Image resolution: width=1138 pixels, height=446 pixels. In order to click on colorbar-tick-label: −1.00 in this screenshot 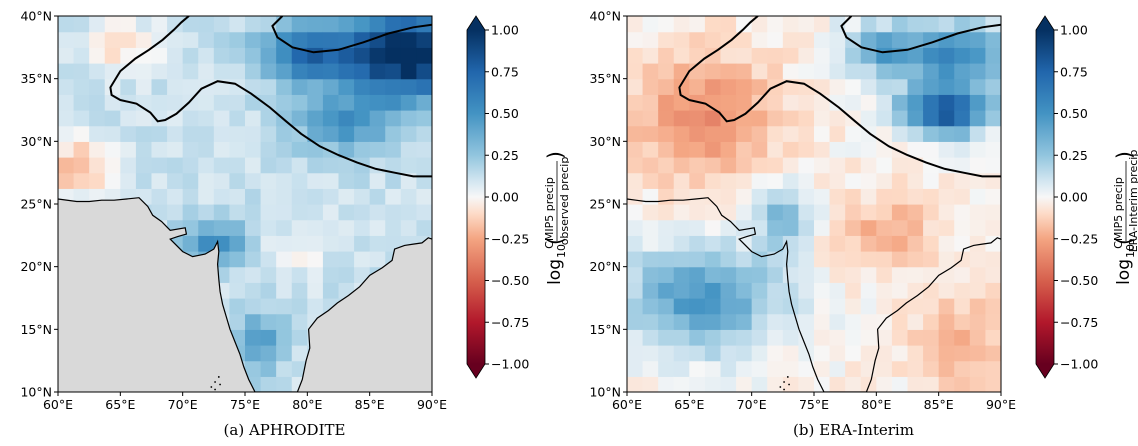, I will do `click(510, 364)`.